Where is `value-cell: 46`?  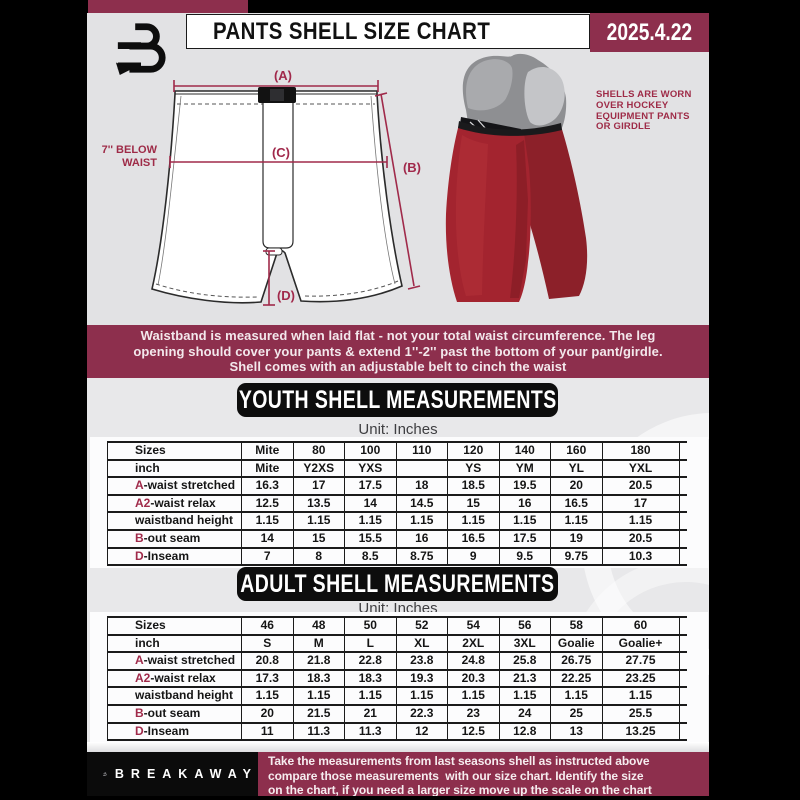
value-cell: 46 is located at coordinates (268, 626).